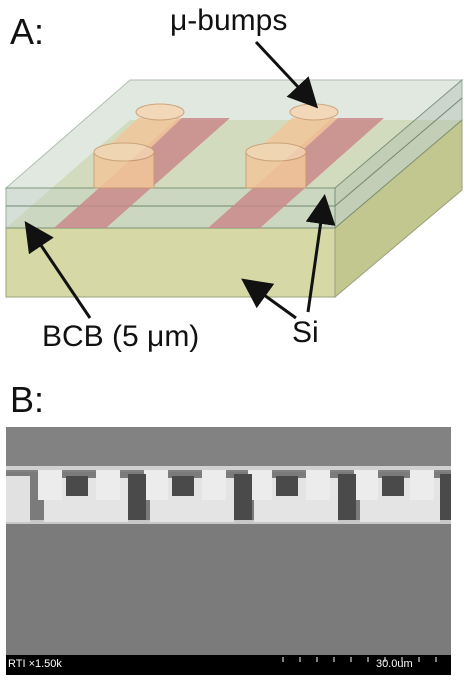 The width and height of the screenshot is (471, 680). Describe the element at coordinates (292, 146) in the screenshot. I see `bump-right` at that location.